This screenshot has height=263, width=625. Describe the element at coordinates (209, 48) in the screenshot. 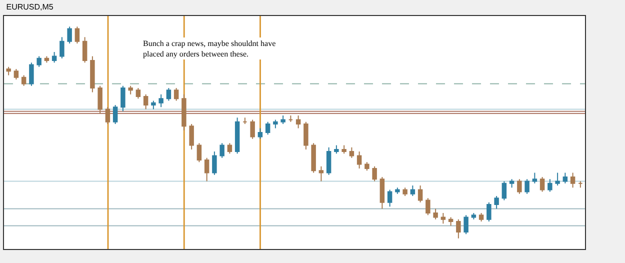

I see `annotation: Bunch a crap news, maybe shouldnt have placed any orders between these.` at that location.